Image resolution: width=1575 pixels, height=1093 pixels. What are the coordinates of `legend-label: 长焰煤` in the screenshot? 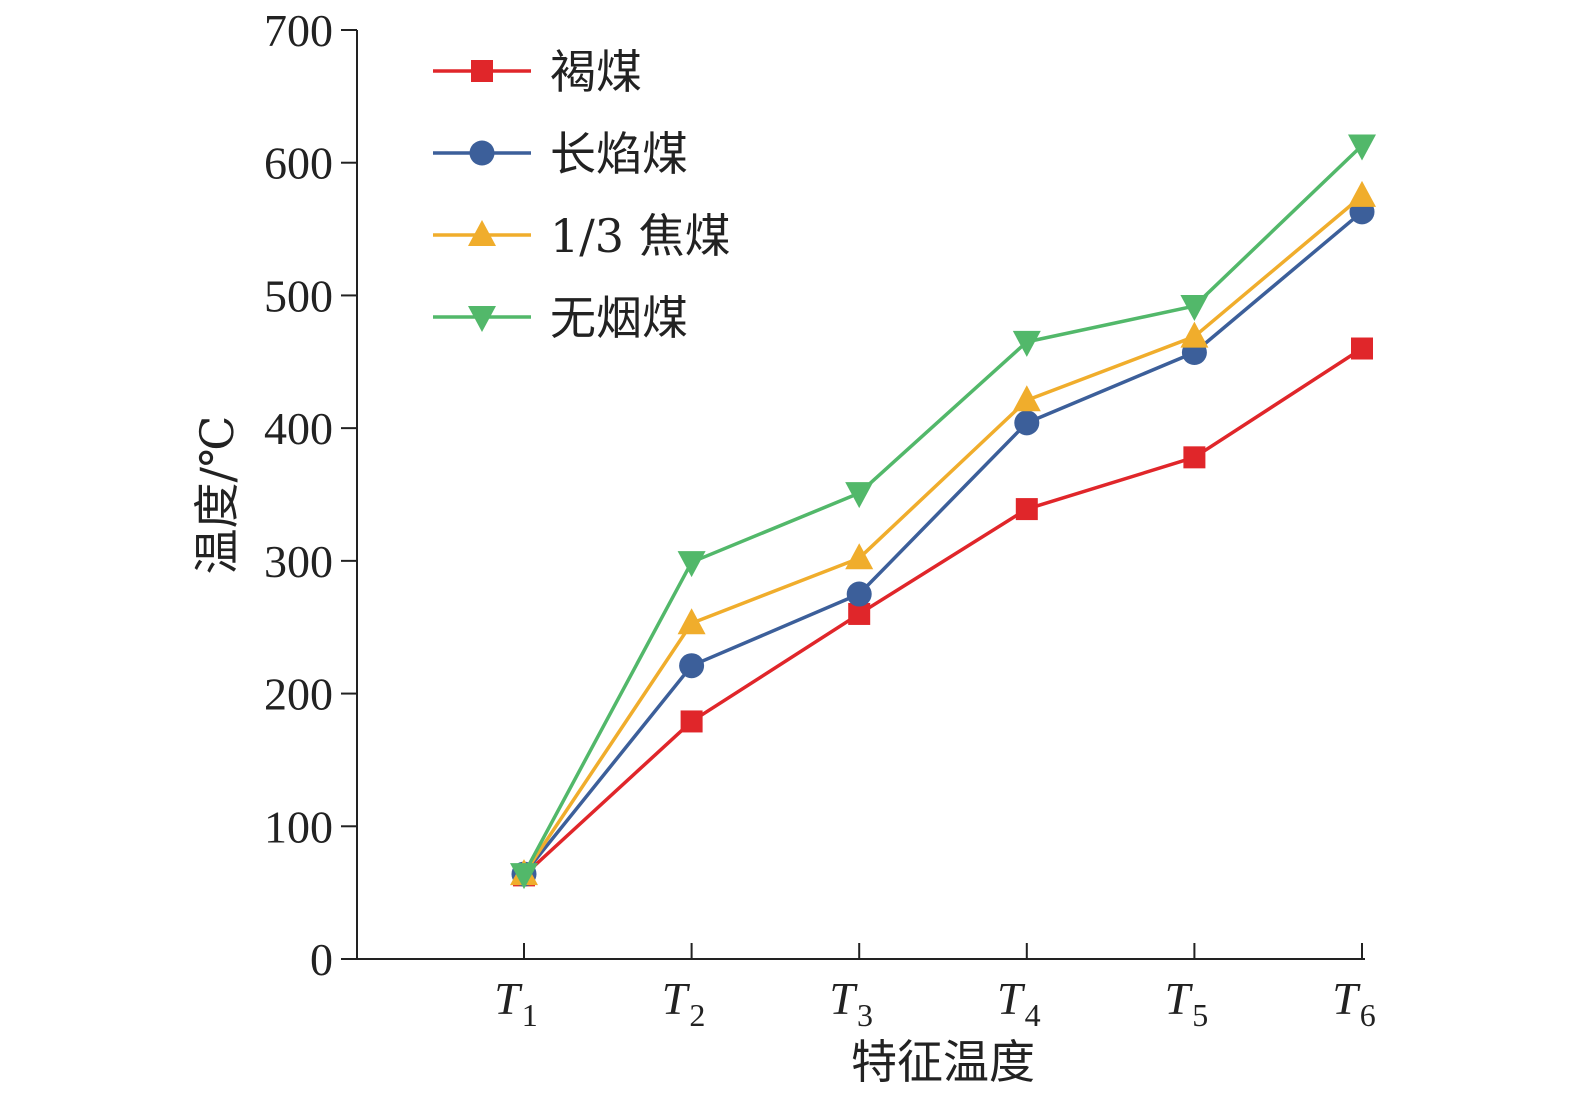 It's located at (619, 154).